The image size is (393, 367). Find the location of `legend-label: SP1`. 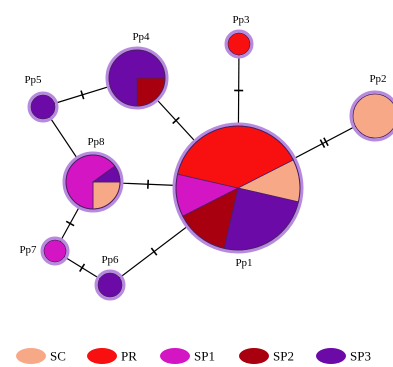

legend-label: SP1 is located at coordinates (204, 356).